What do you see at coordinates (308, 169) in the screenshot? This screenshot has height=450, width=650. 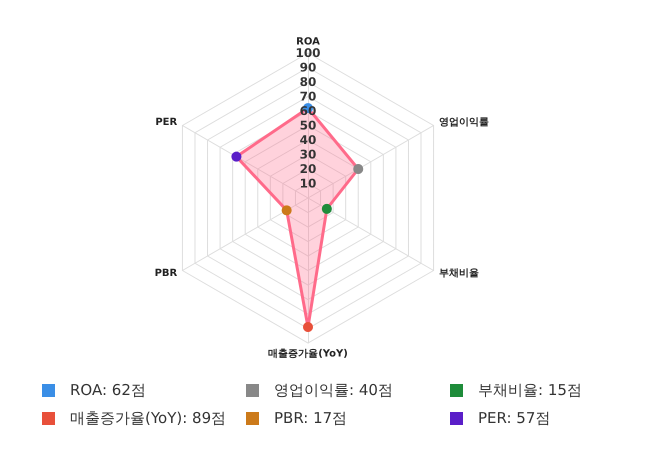 I see `y-tick-label: 20` at bounding box center [308, 169].